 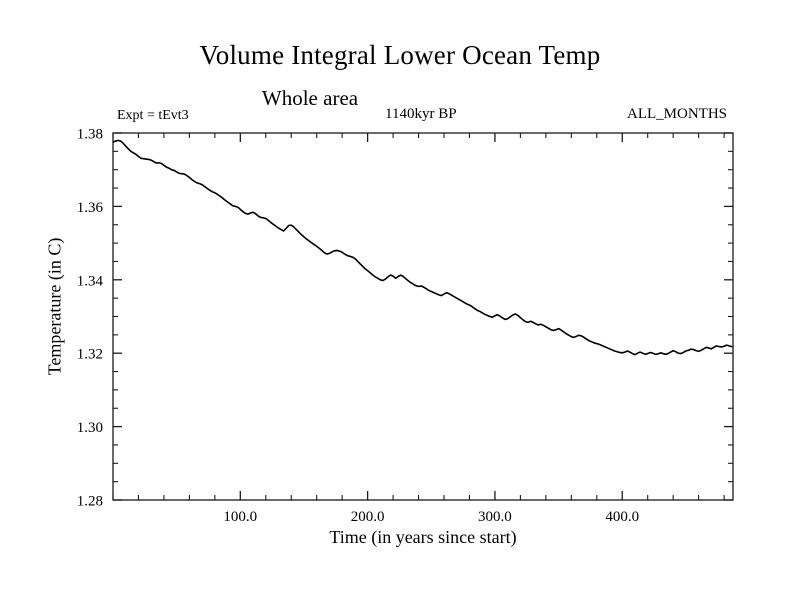 What do you see at coordinates (368, 517) in the screenshot?
I see `svg-text: 200.0` at bounding box center [368, 517].